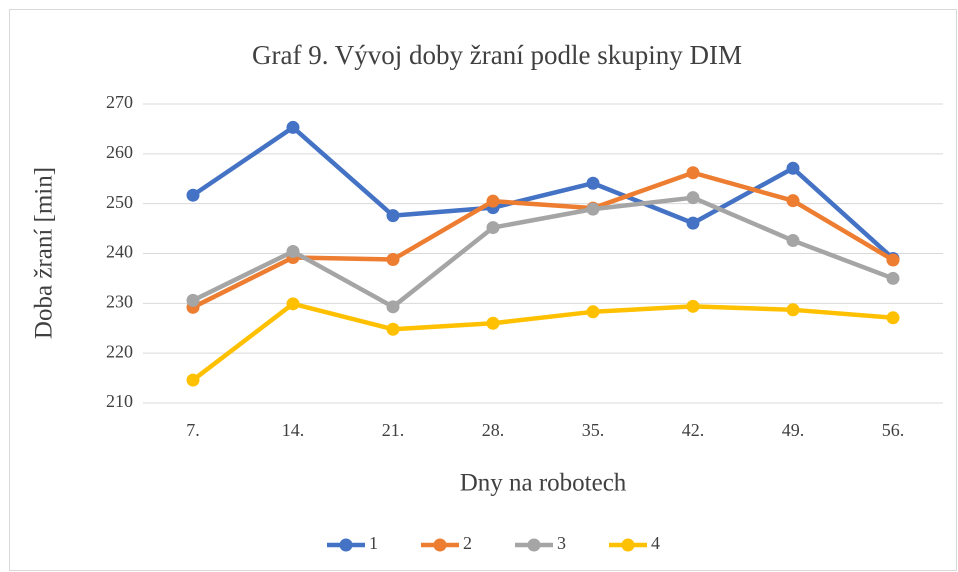  What do you see at coordinates (561, 543) in the screenshot?
I see `legend-label: 3` at bounding box center [561, 543].